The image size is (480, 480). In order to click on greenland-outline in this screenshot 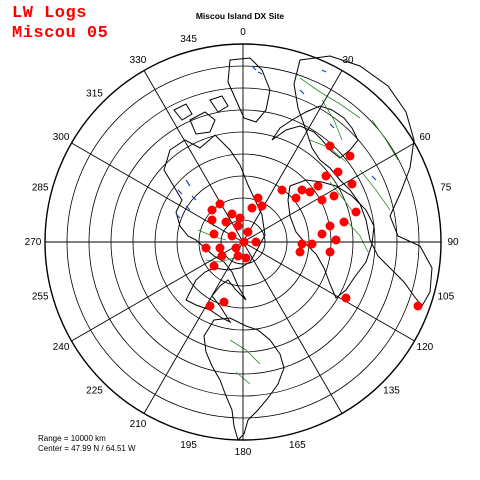, I will do `click(249, 90)`.